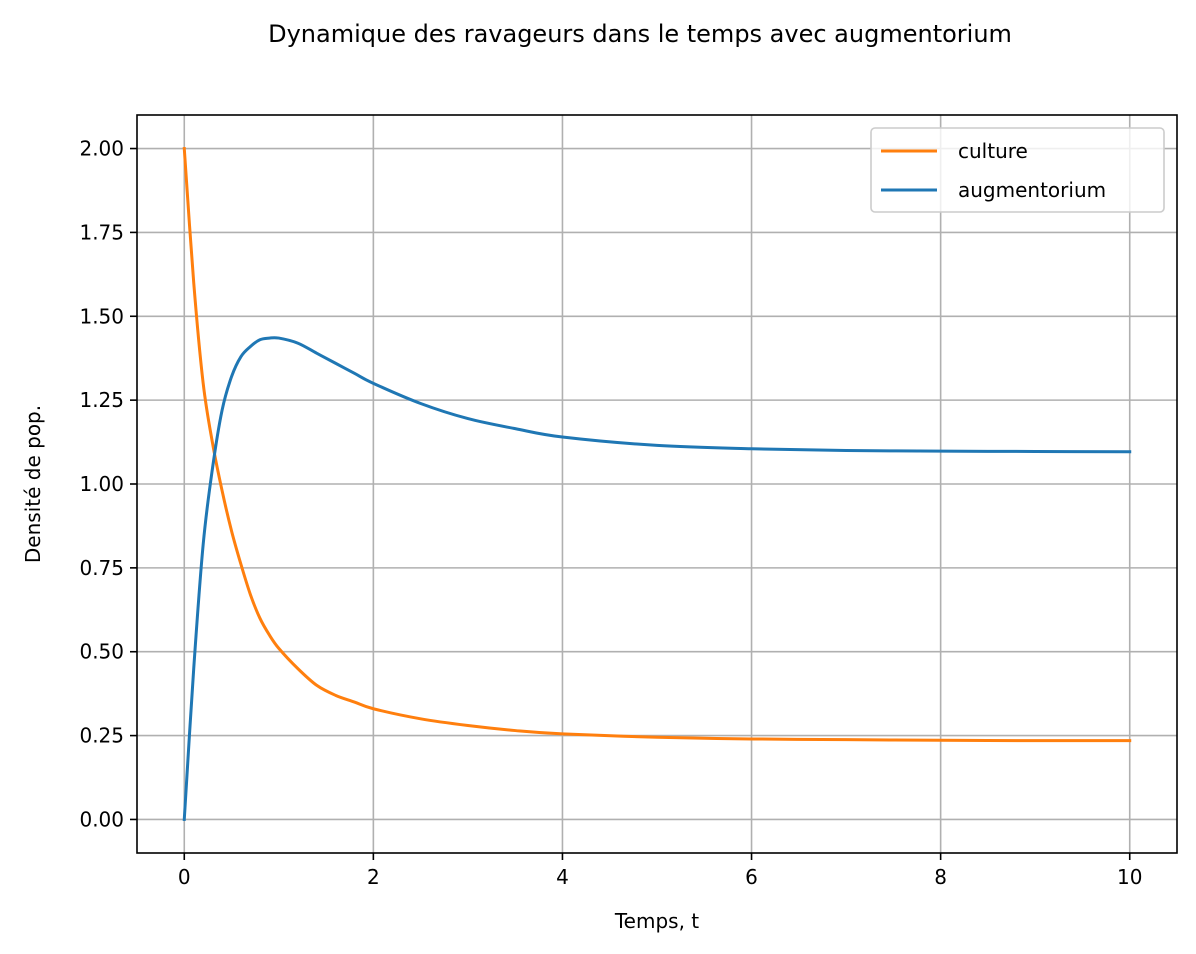 This screenshot has height=954, width=1196. Describe the element at coordinates (101, 568) in the screenshot. I see `y-tick-label: 0.75` at that location.